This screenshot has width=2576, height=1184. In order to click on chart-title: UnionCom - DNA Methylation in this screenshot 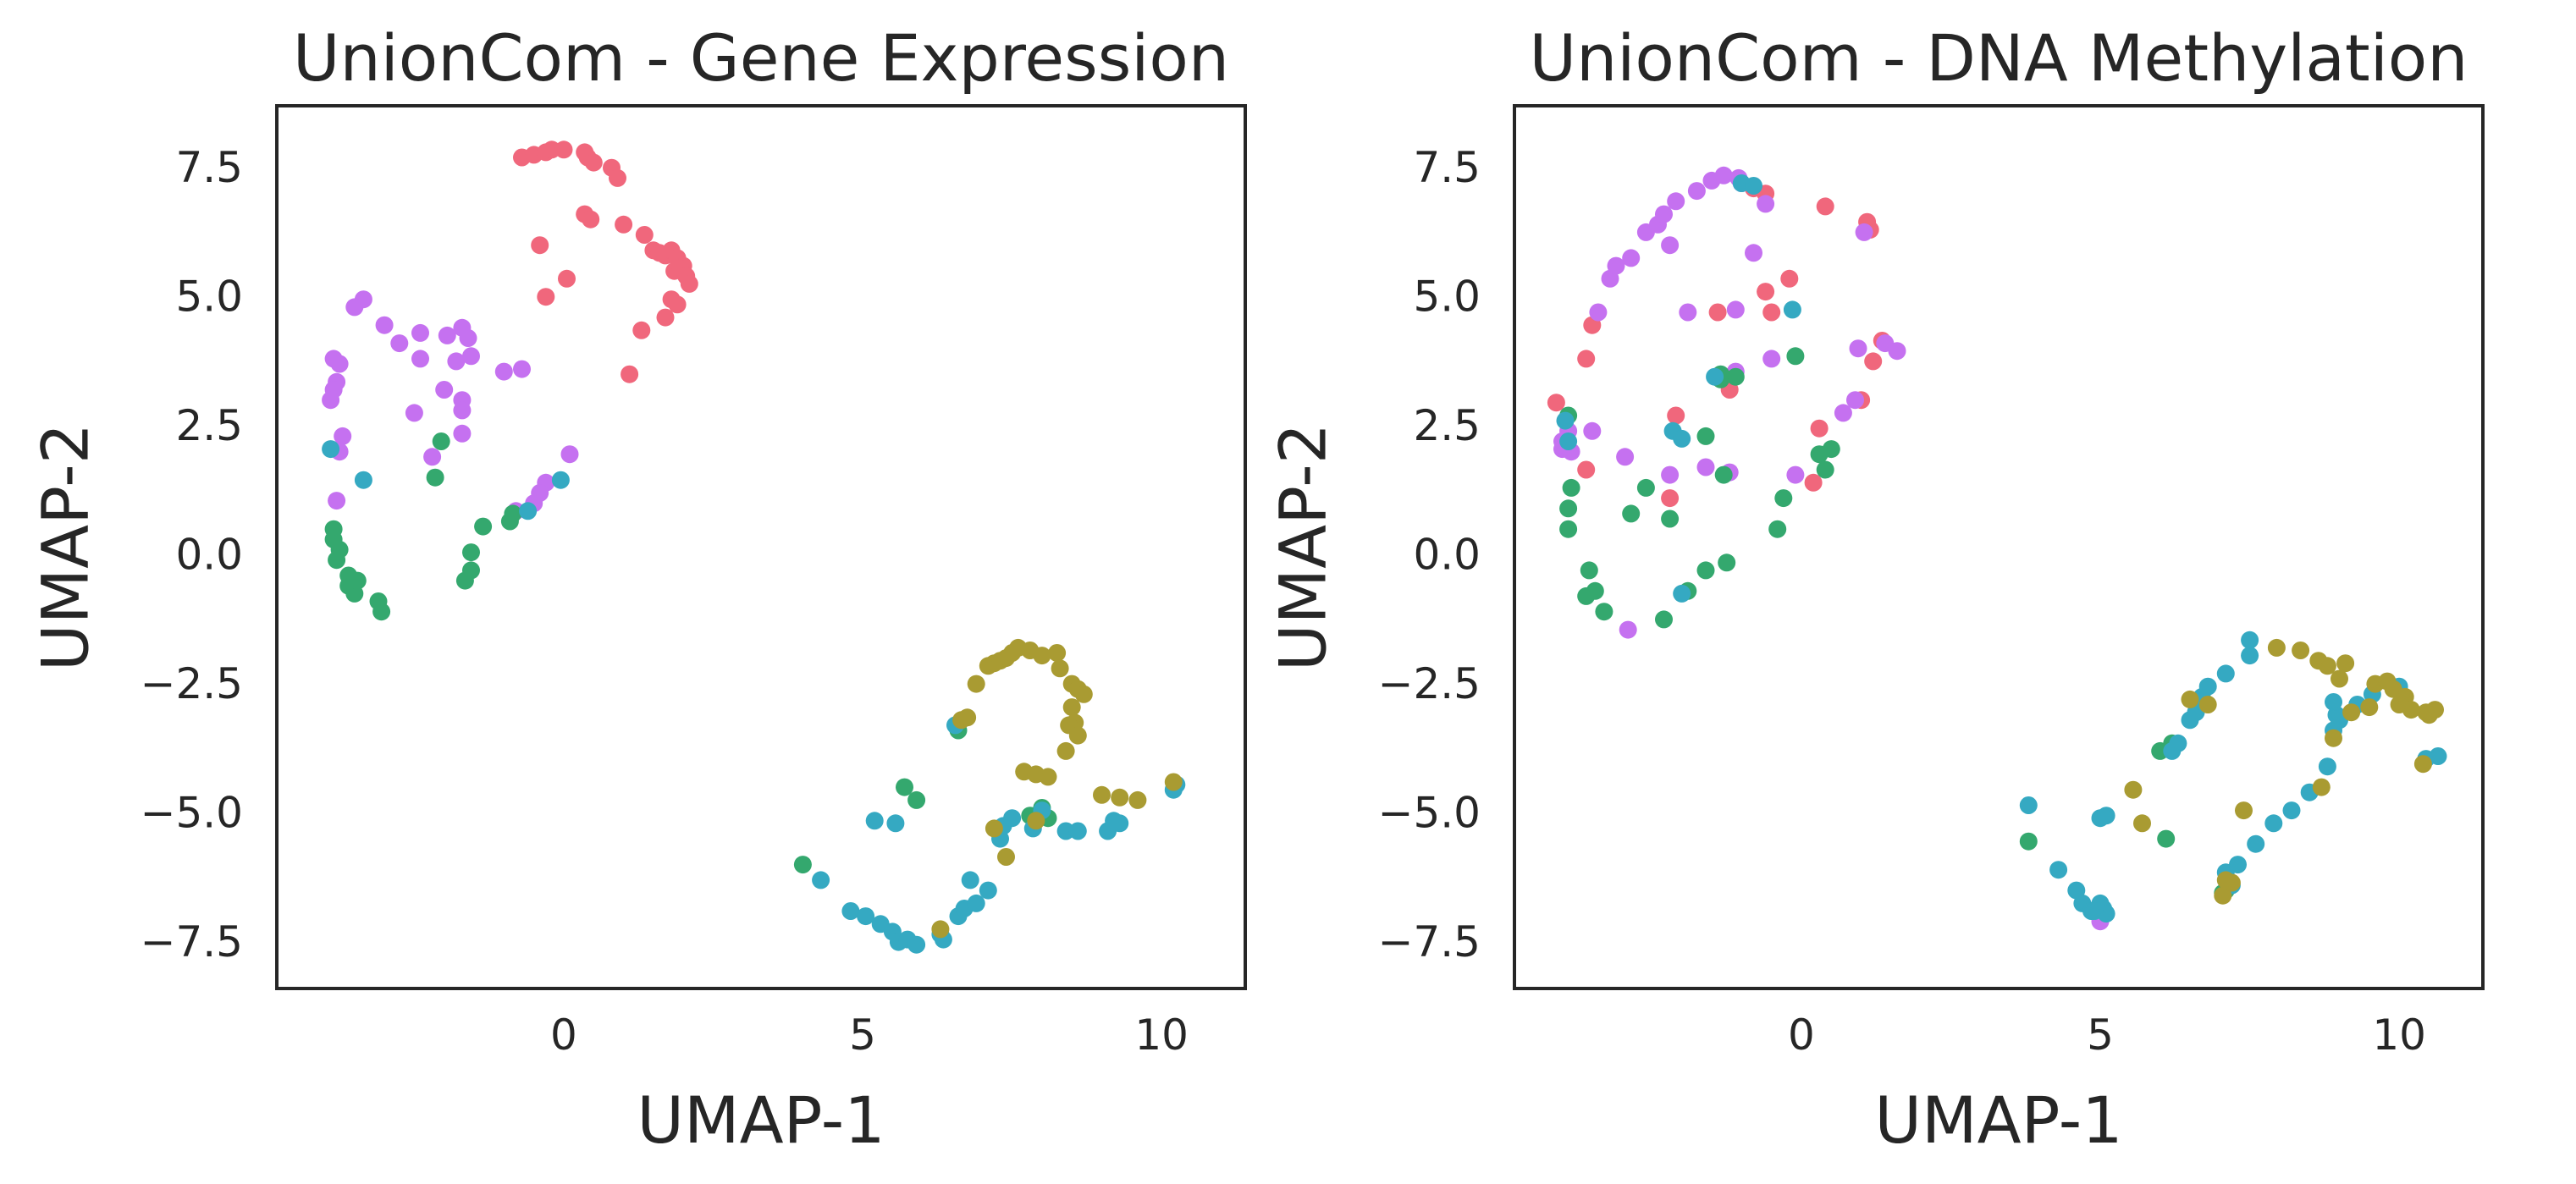, I will do `click(1999, 58)`.